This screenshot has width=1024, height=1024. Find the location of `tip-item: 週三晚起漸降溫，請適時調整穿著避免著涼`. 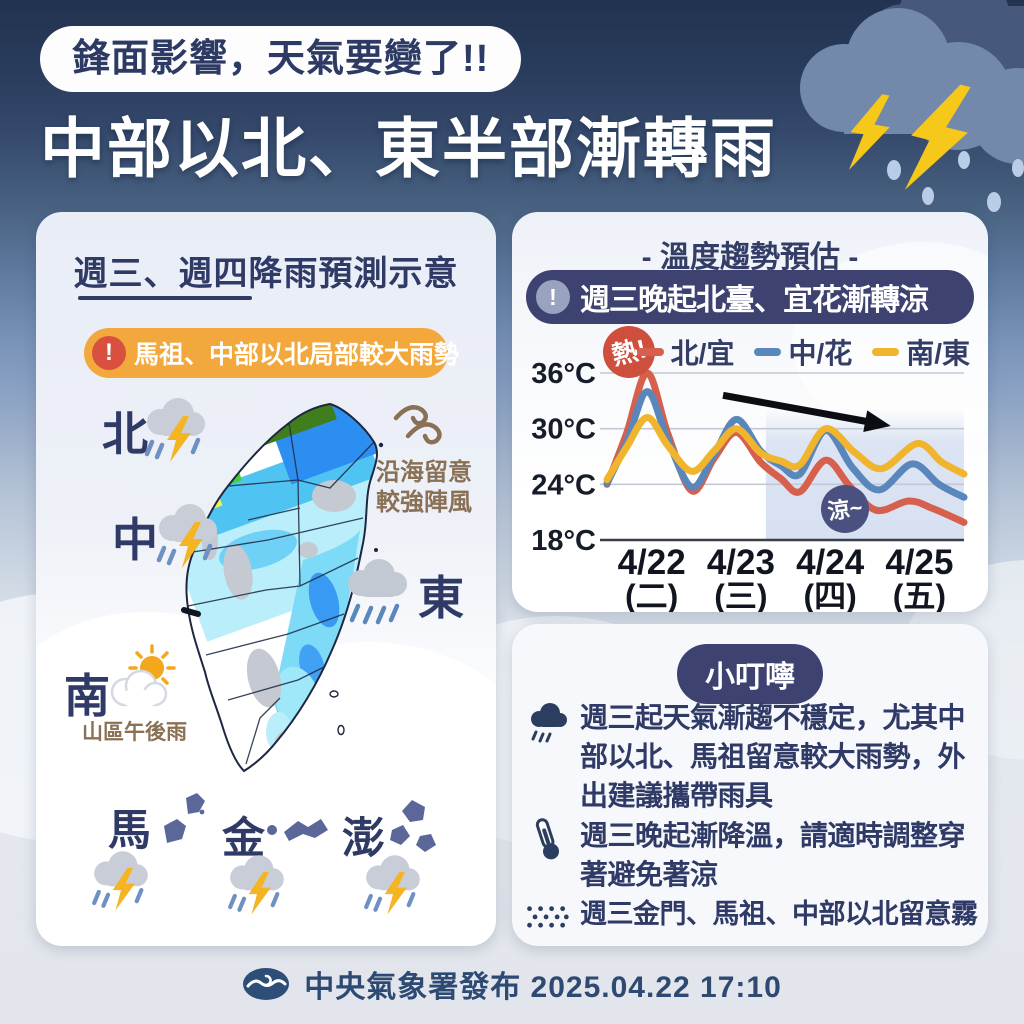

tip-item: 週三晚起漸降溫，請適時調整穿著避免著涼 is located at coordinates (754, 855).